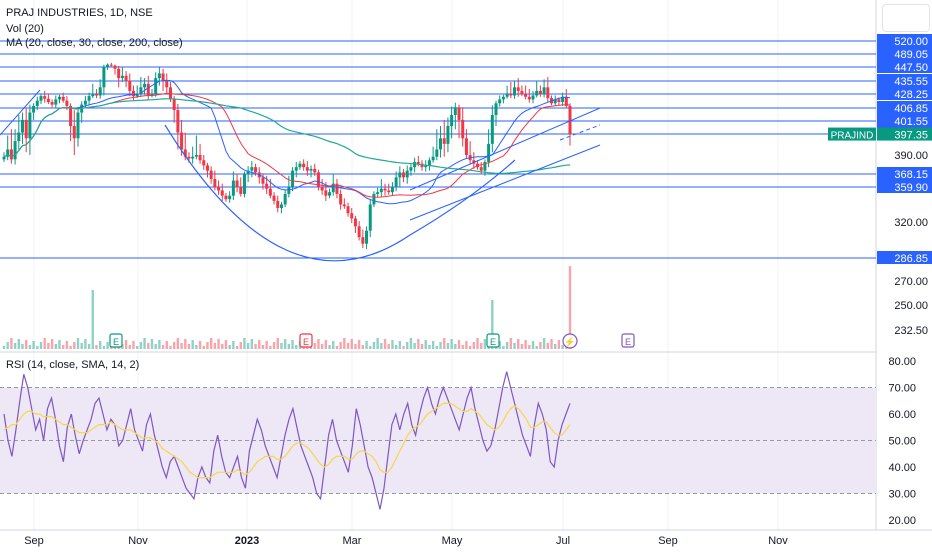 The height and width of the screenshot is (555, 932). I want to click on rsi-axis-label: 80.00, so click(902, 362).